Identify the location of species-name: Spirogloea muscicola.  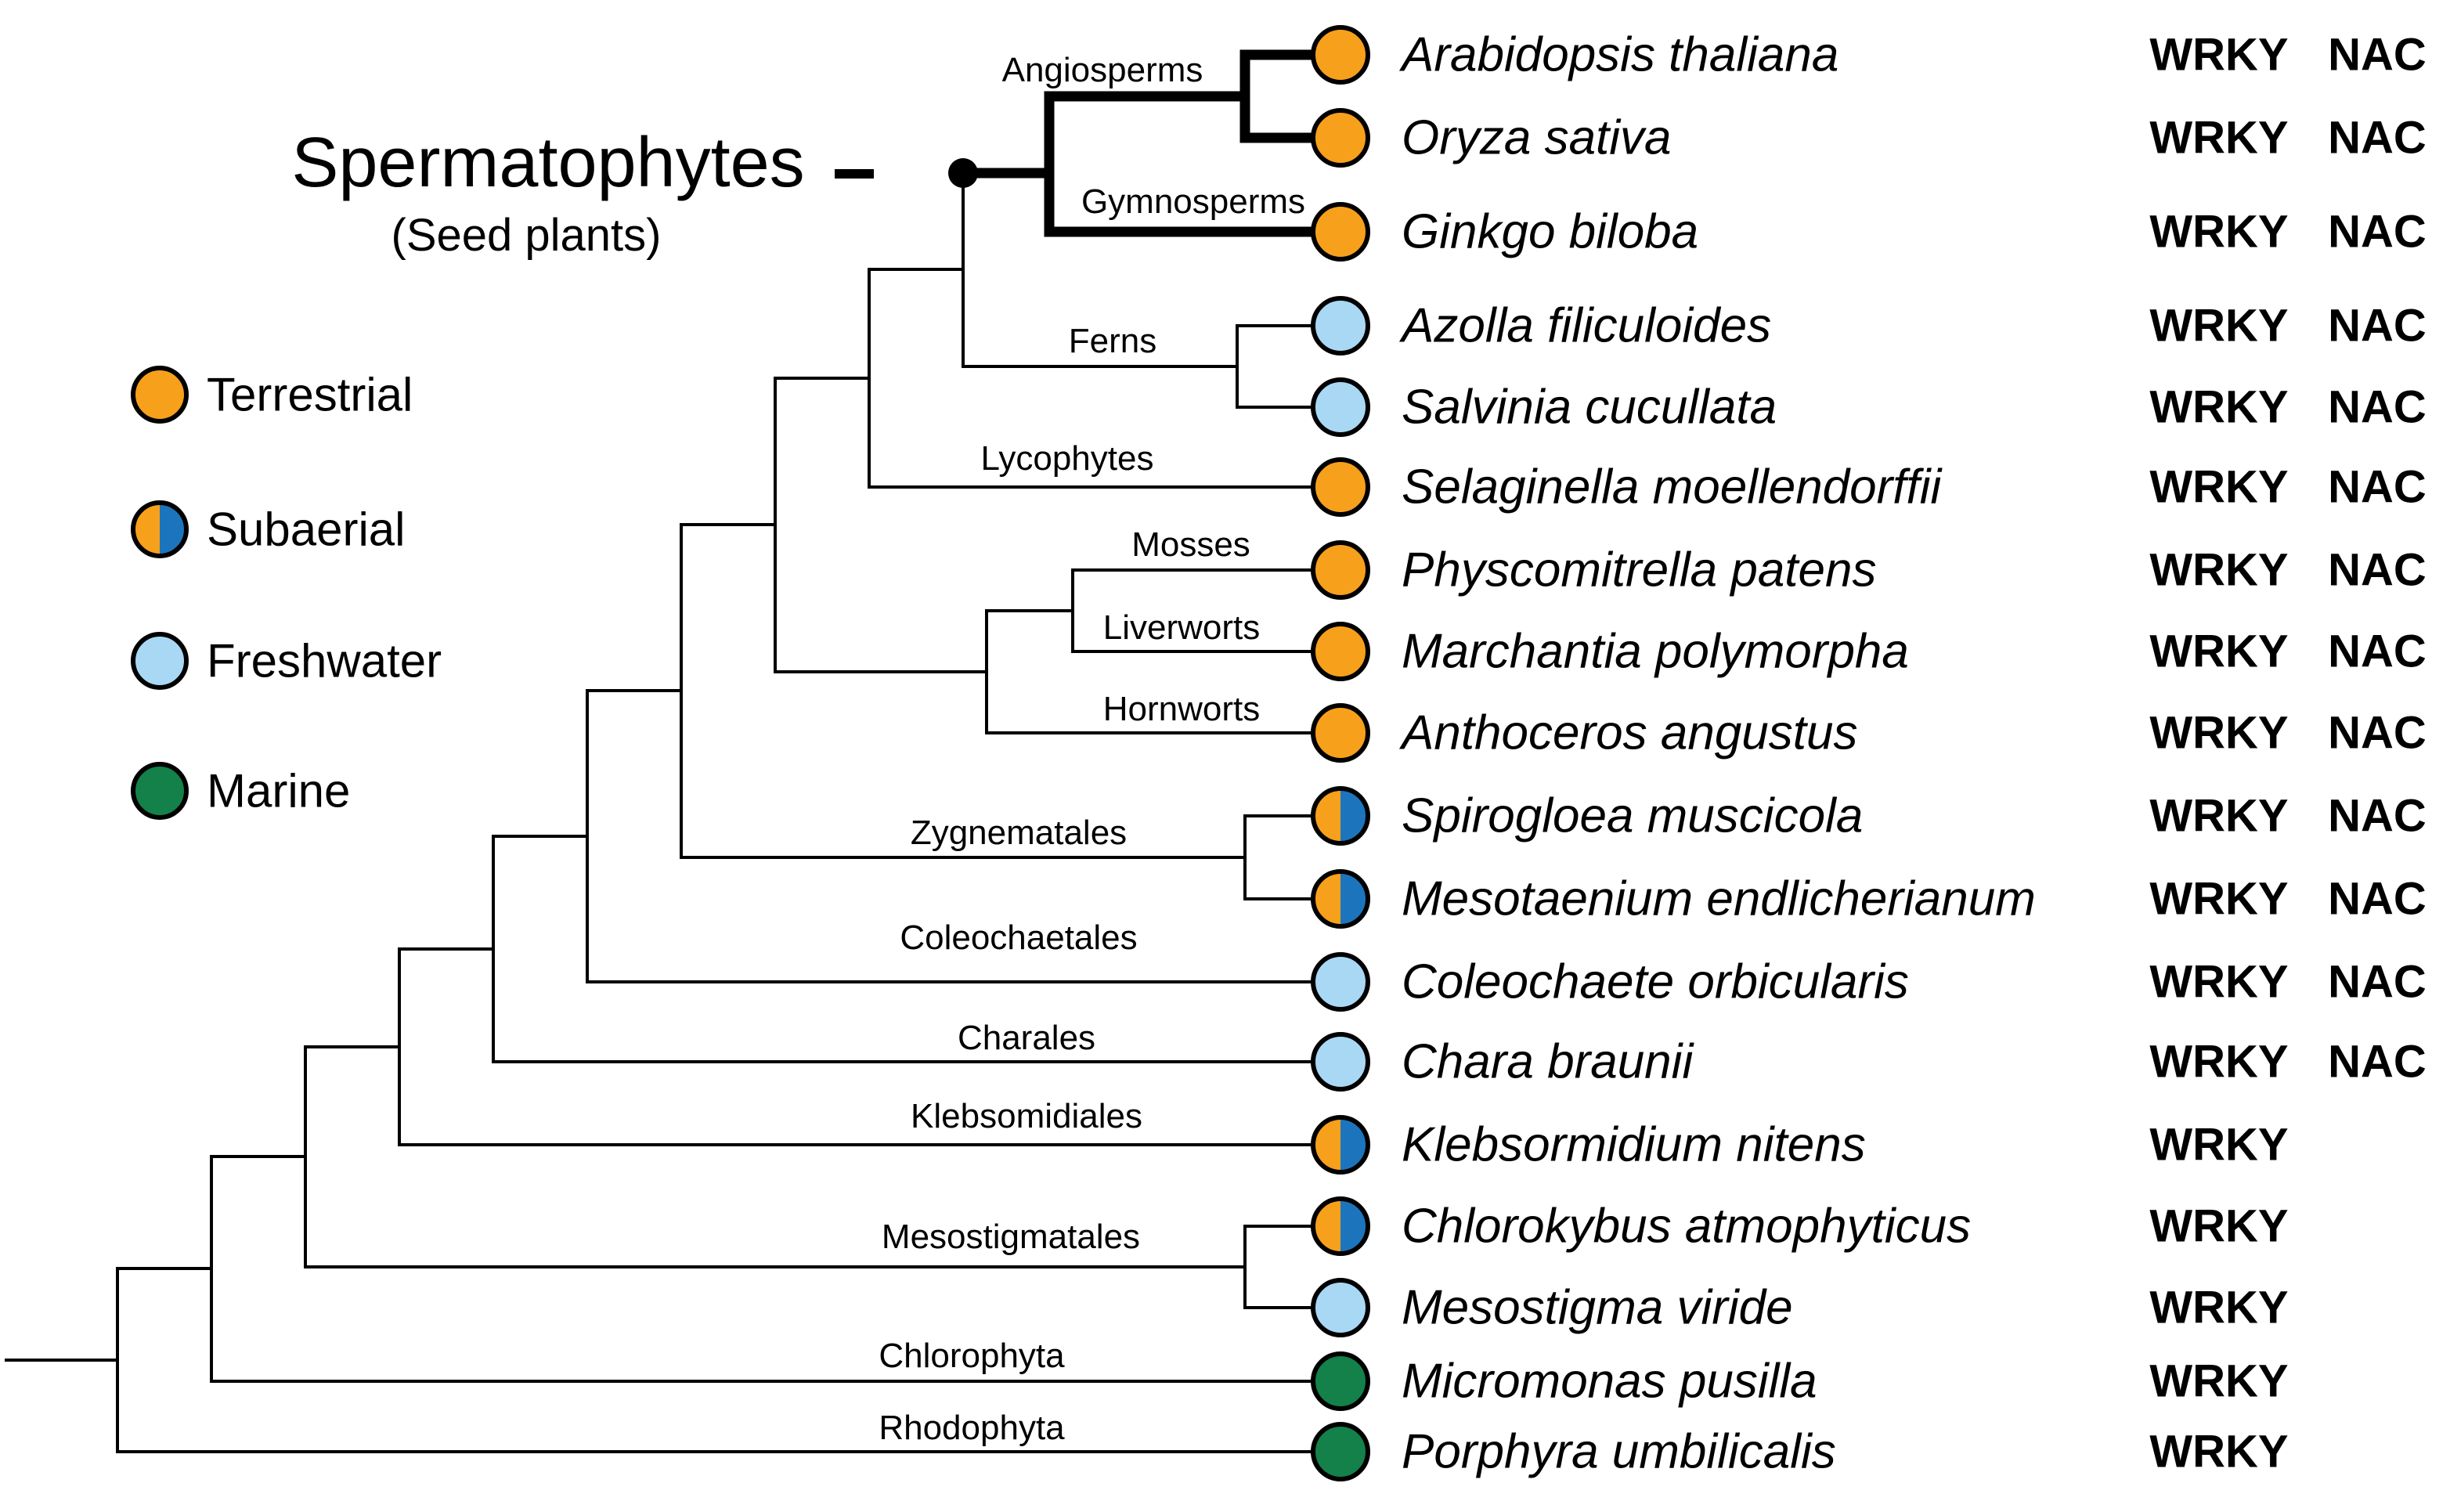
(1633, 816).